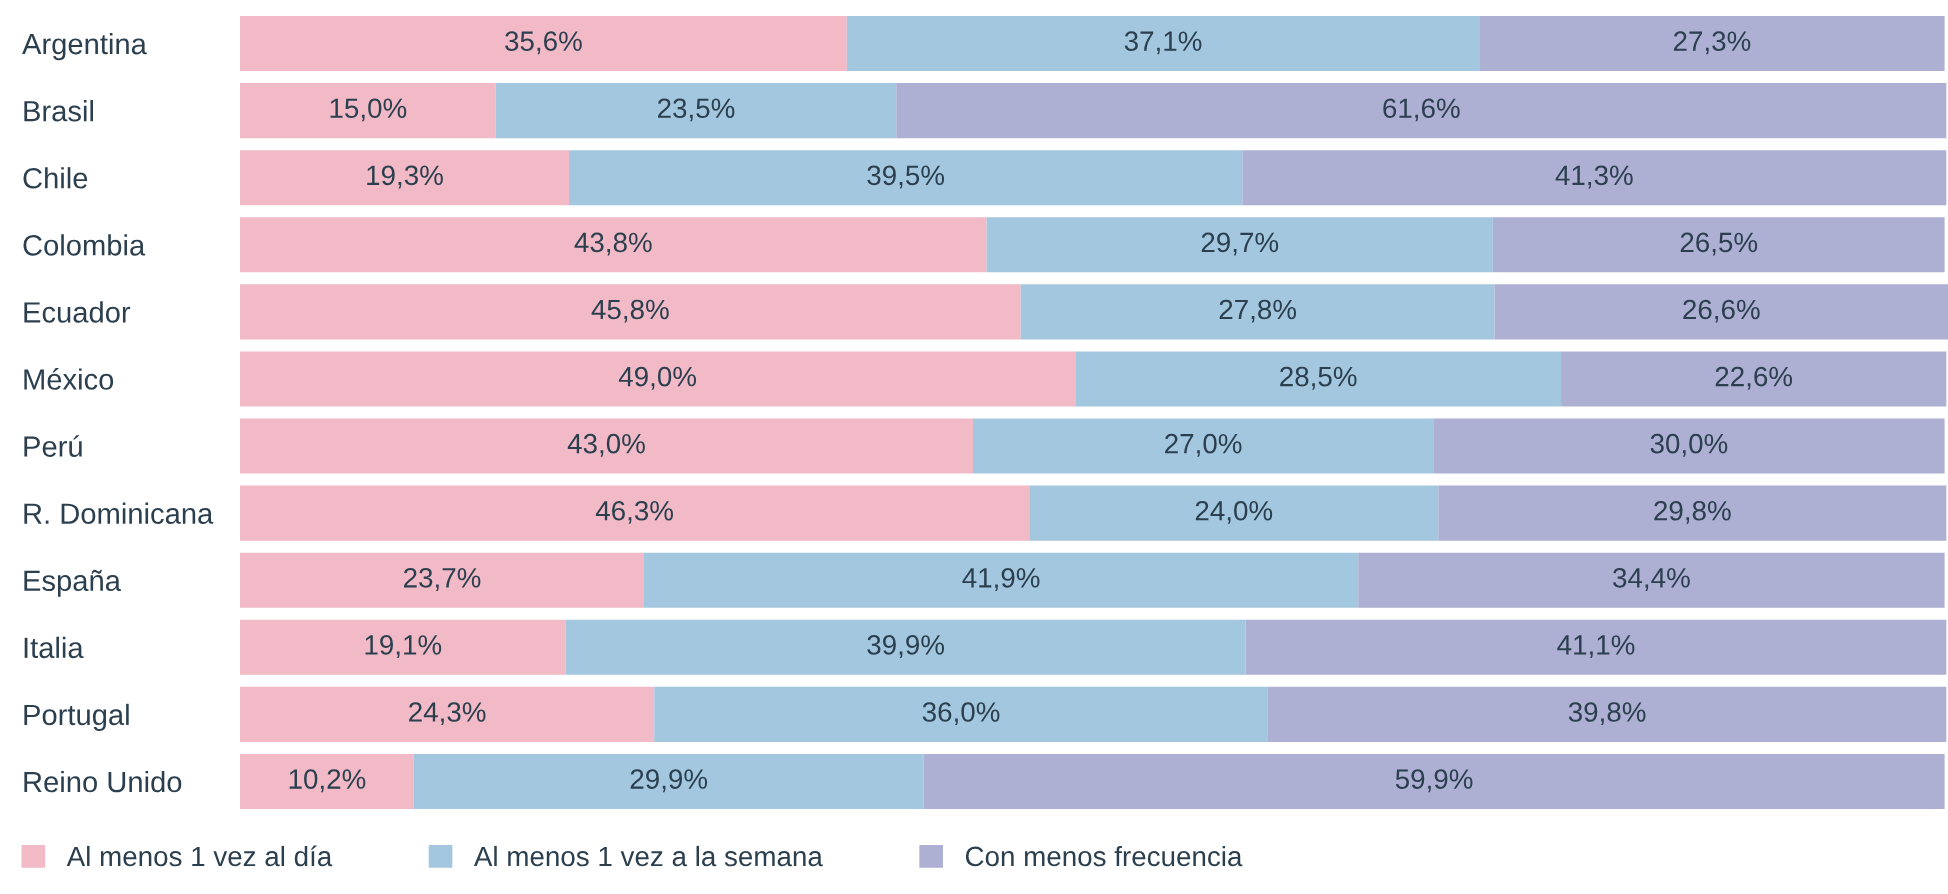 This screenshot has width=1948, height=894. I want to click on legend-label: Al menos 1 vez al día, so click(199, 856).